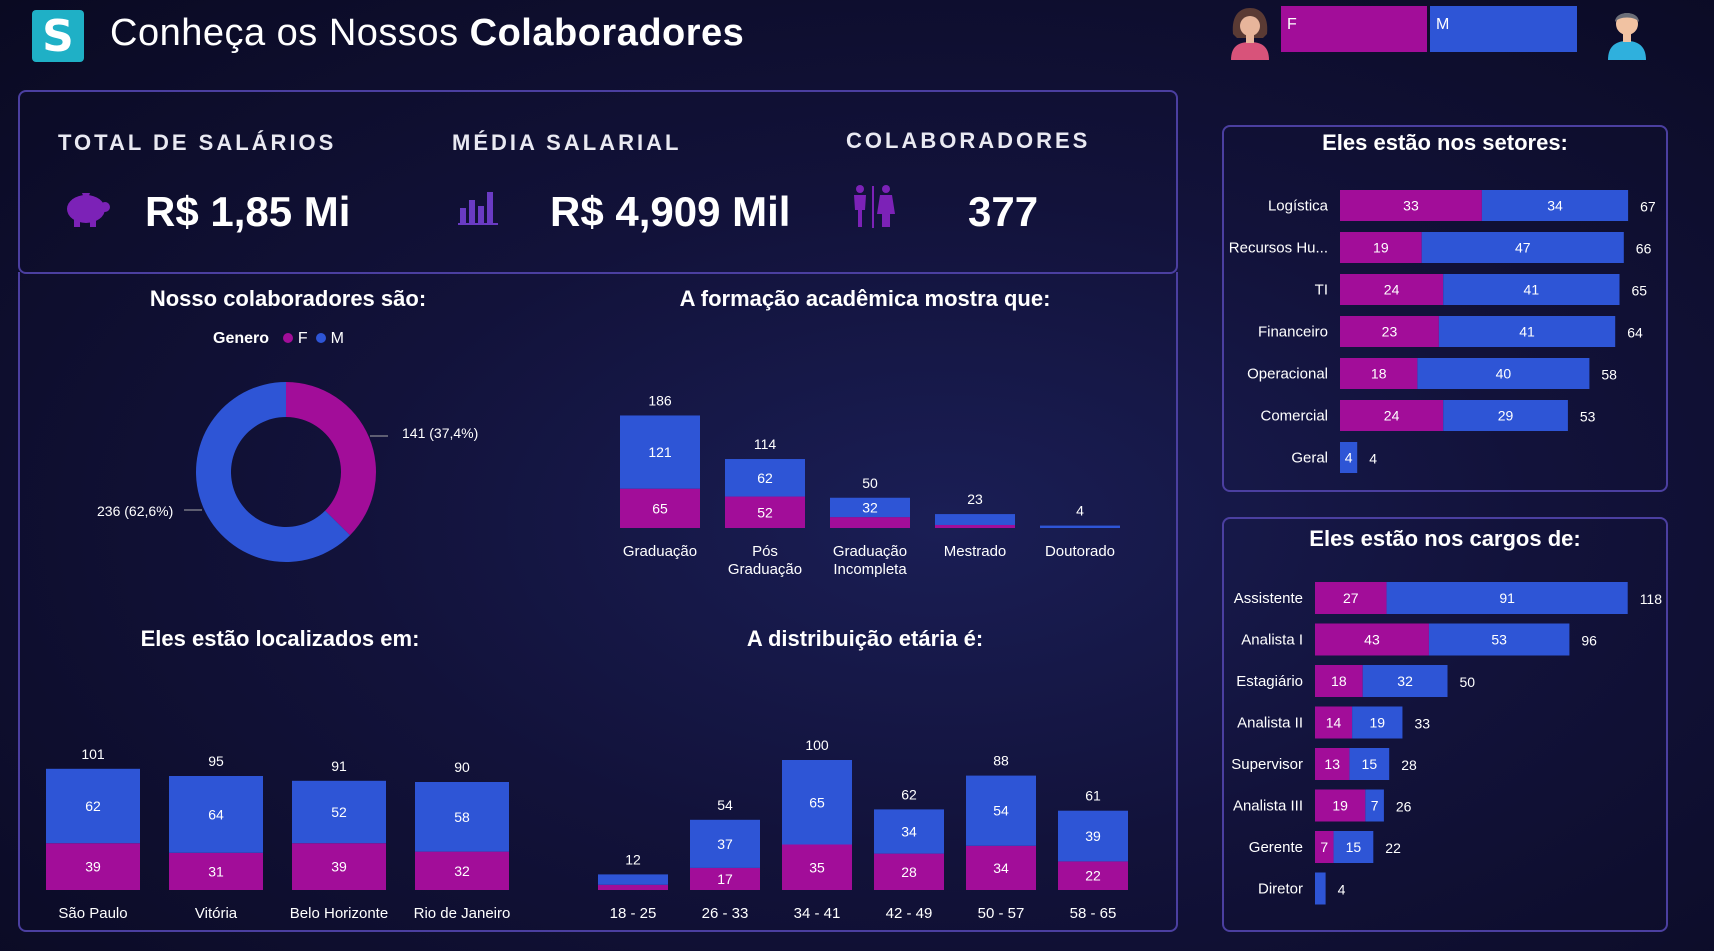 This screenshot has height=951, width=1714. Describe the element at coordinates (92, 913) in the screenshot. I see `category-label: São Paulo` at that location.